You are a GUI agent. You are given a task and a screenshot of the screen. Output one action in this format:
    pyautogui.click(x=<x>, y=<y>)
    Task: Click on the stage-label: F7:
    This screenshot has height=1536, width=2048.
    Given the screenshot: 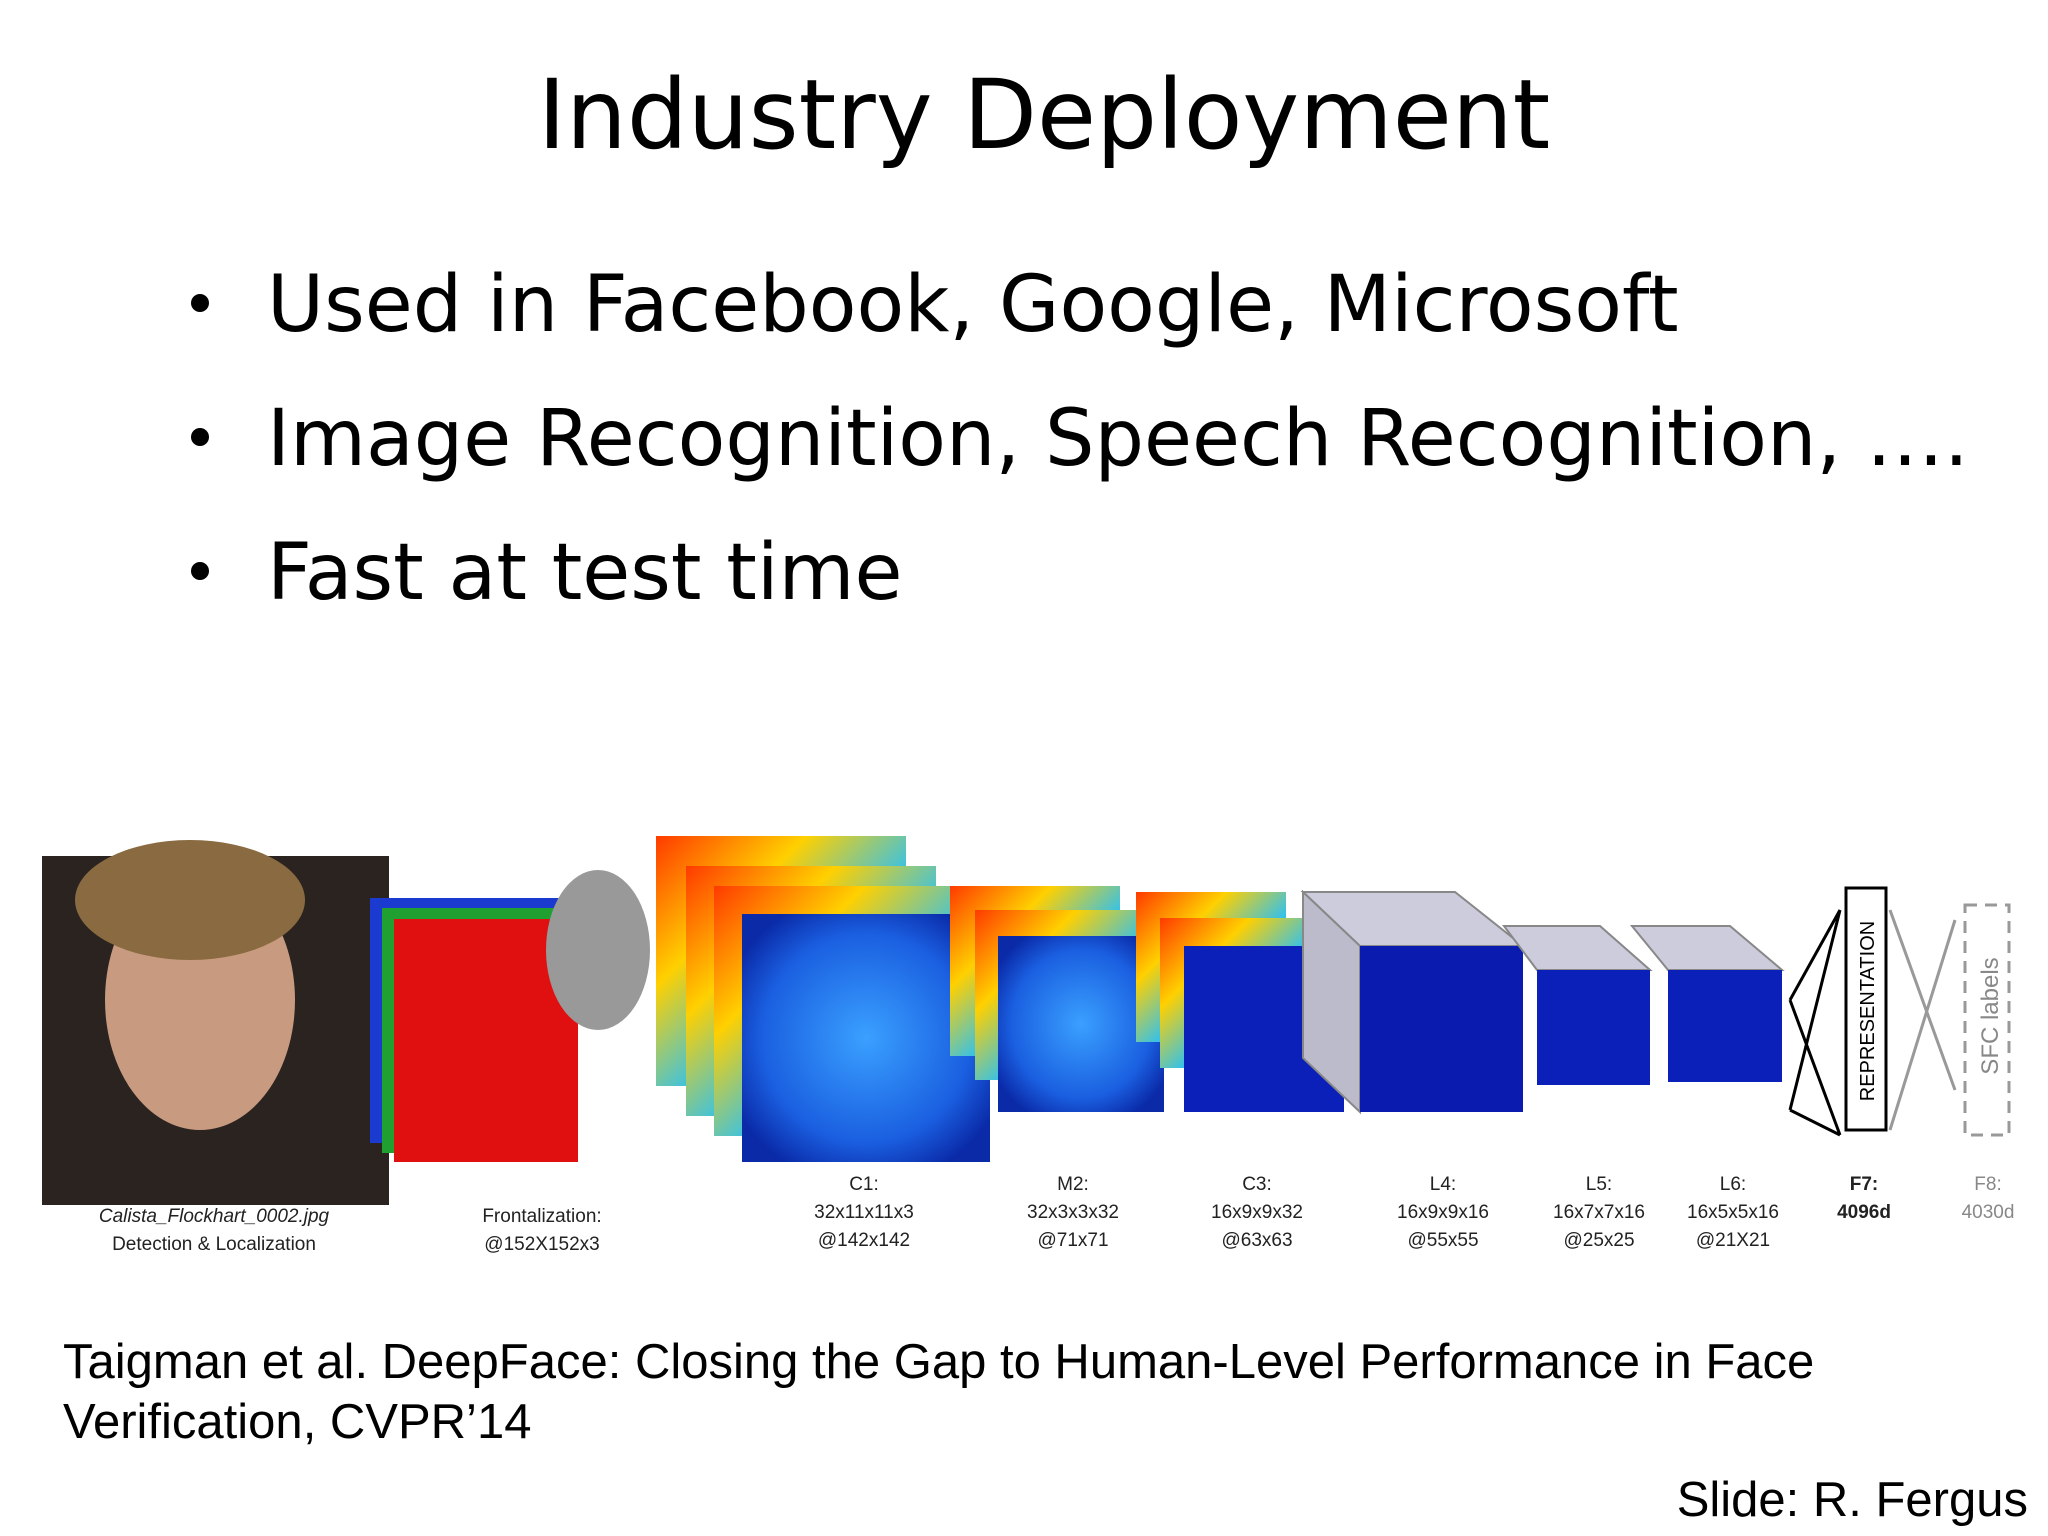 What is the action you would take?
    pyautogui.click(x=1864, y=1184)
    